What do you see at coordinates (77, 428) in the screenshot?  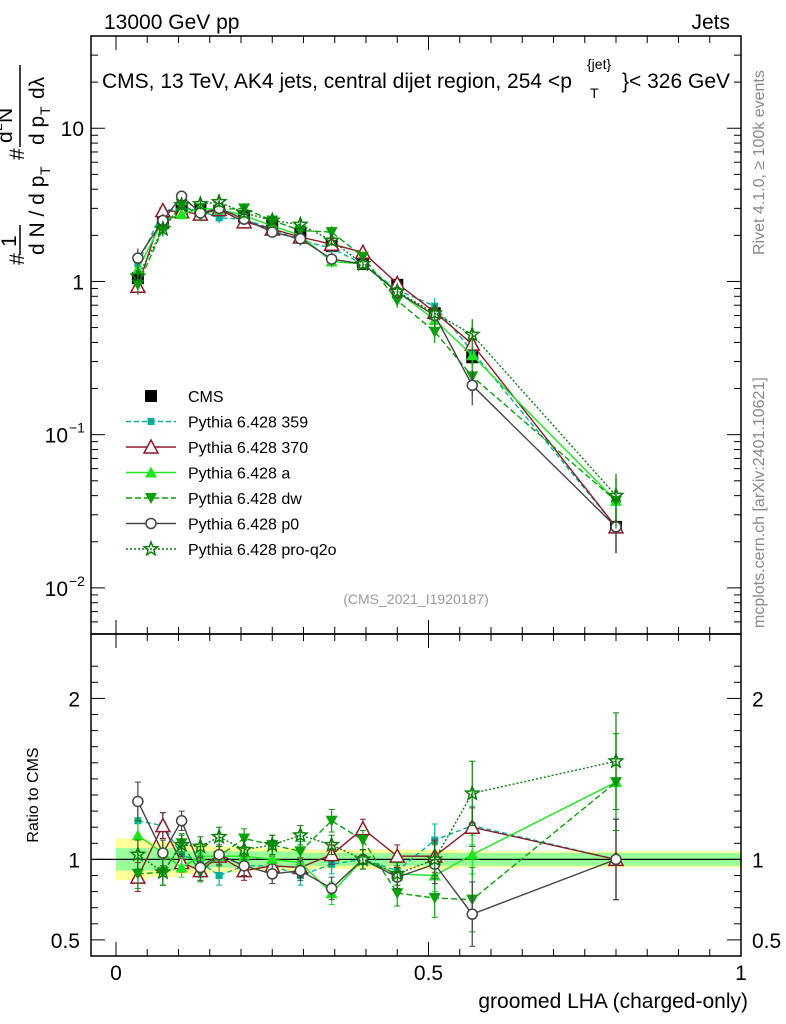 I see `y-tick-label-exponent: −1` at bounding box center [77, 428].